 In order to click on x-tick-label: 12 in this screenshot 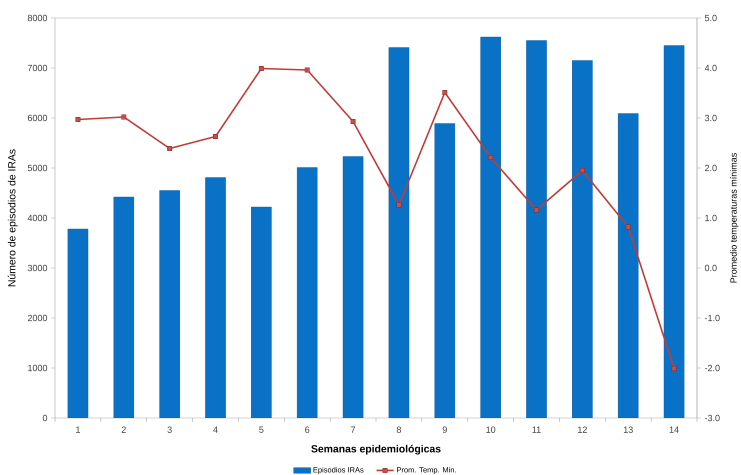, I will do `click(582, 429)`.